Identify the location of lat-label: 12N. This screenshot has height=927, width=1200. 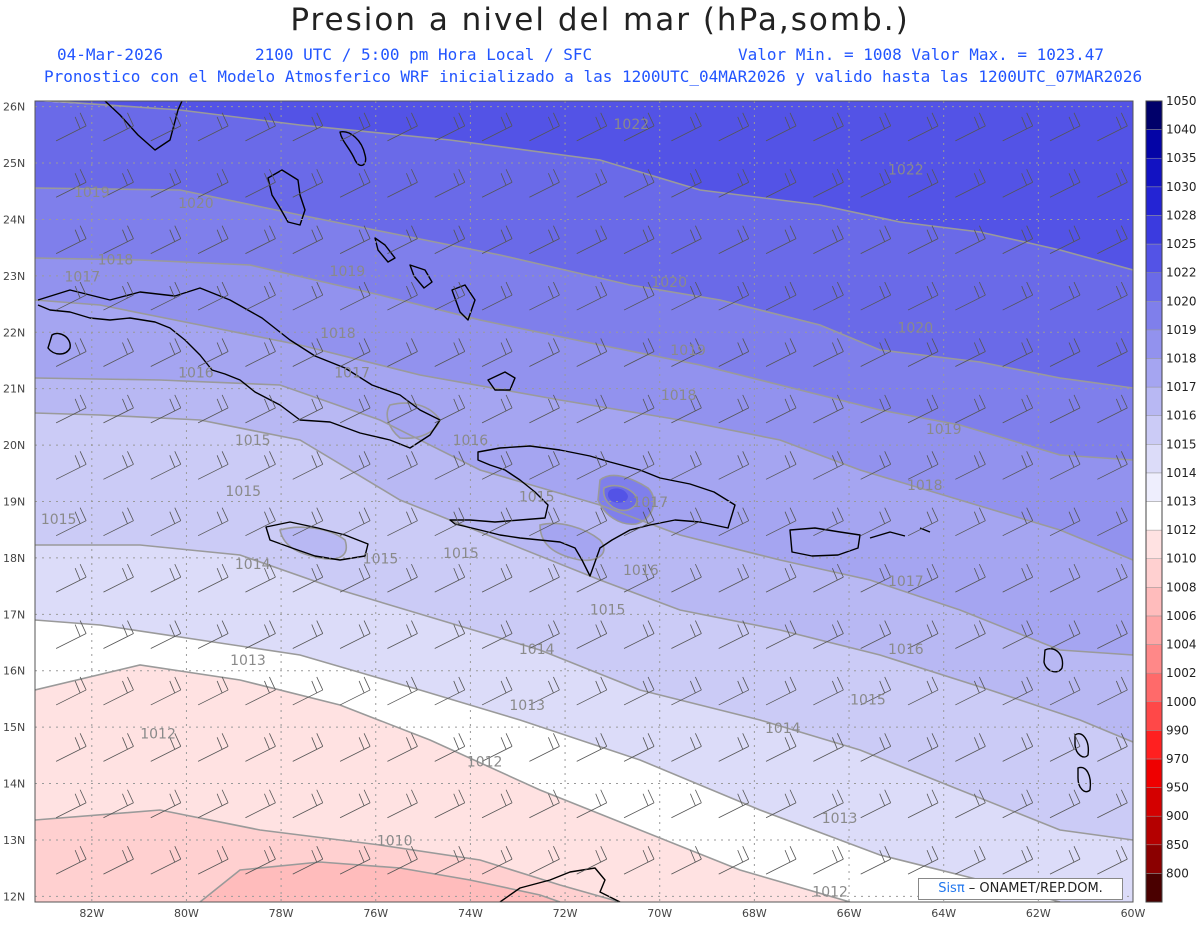
(14, 896).